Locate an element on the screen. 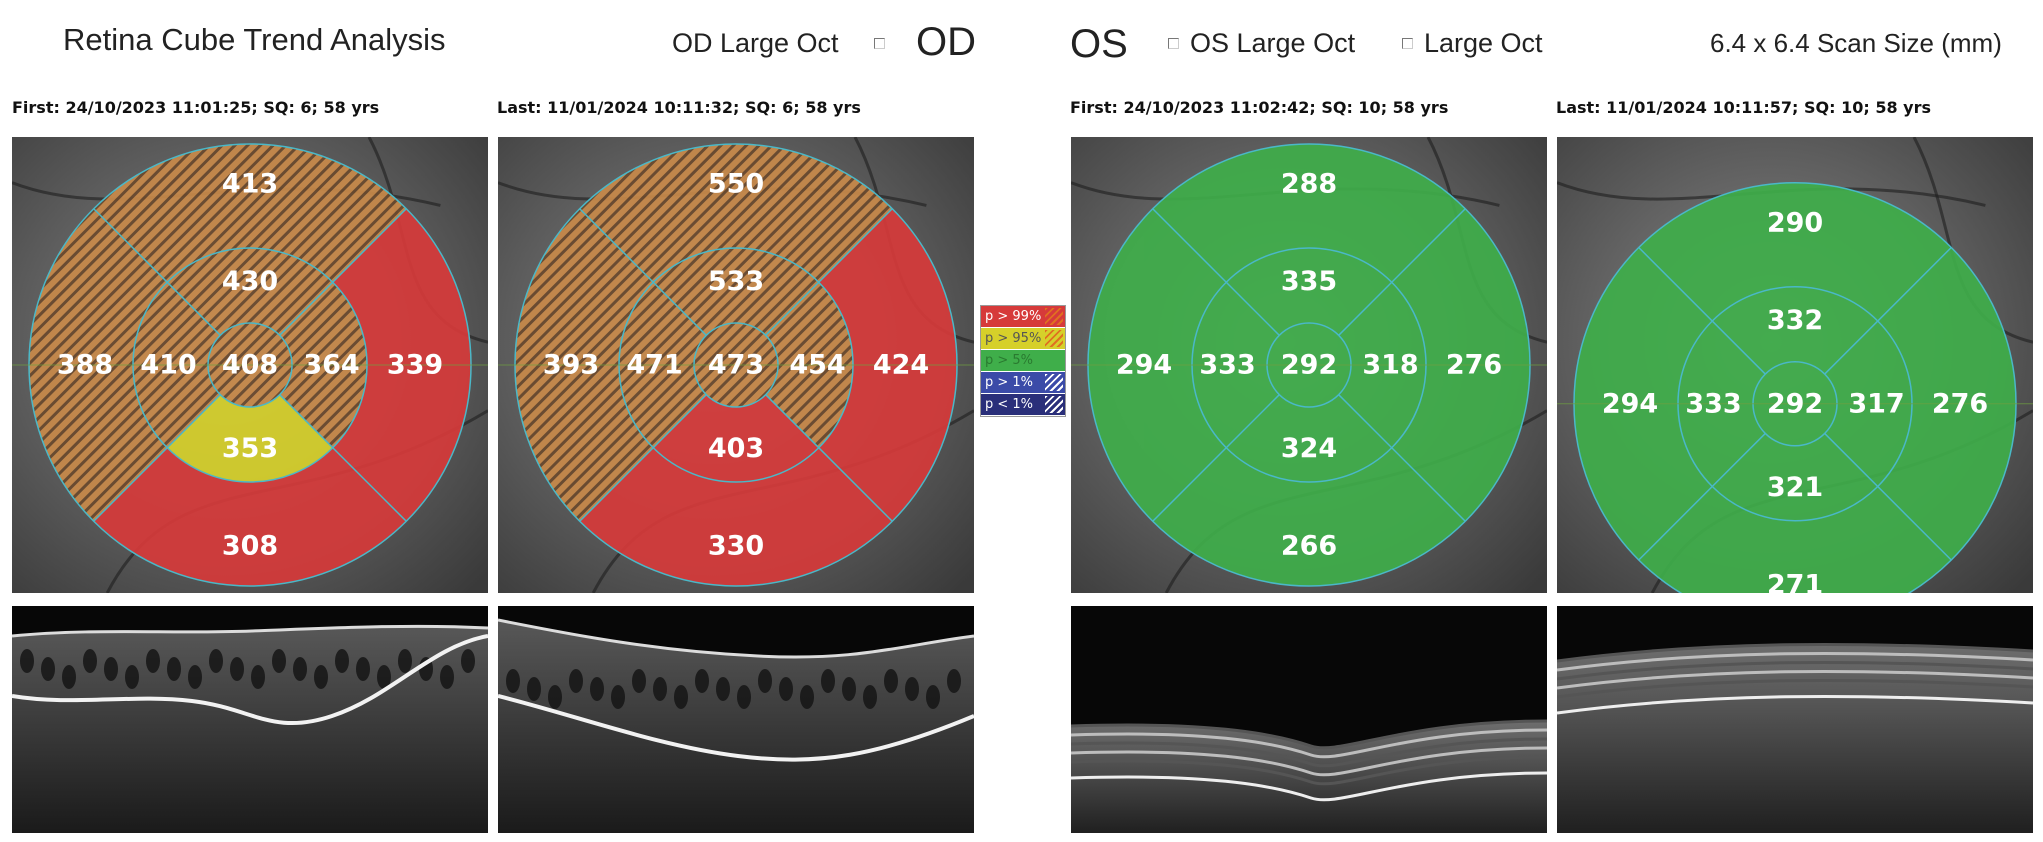 The image size is (2043, 842). thickness-inner-right: 317 is located at coordinates (1876, 403).